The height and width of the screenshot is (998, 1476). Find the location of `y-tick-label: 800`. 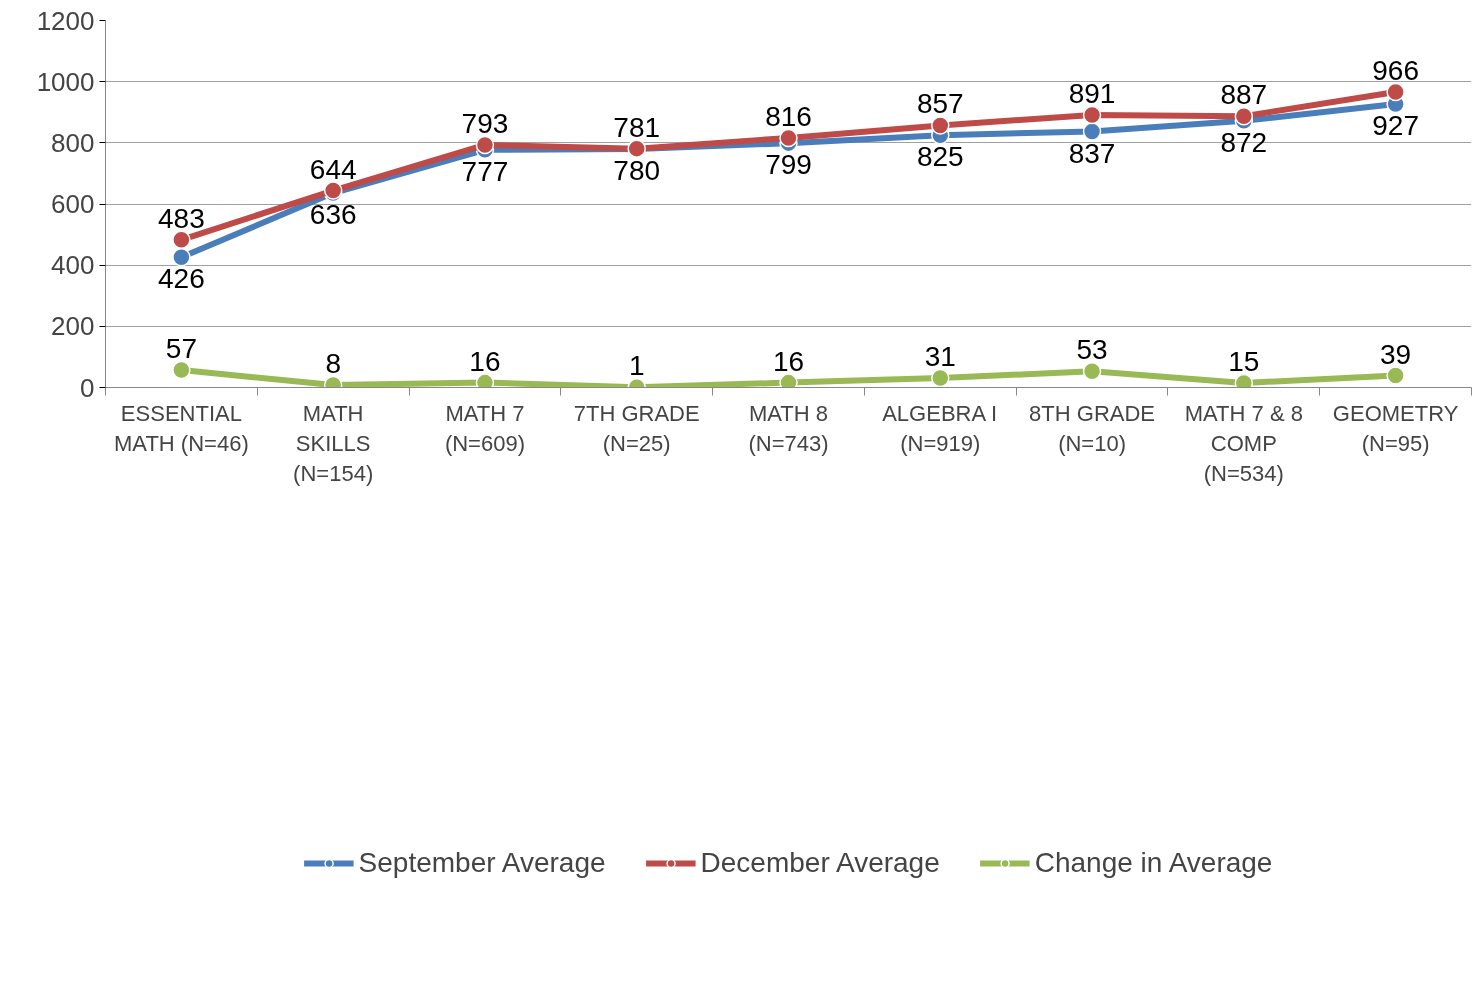

y-tick-label: 800 is located at coordinates (73, 142).